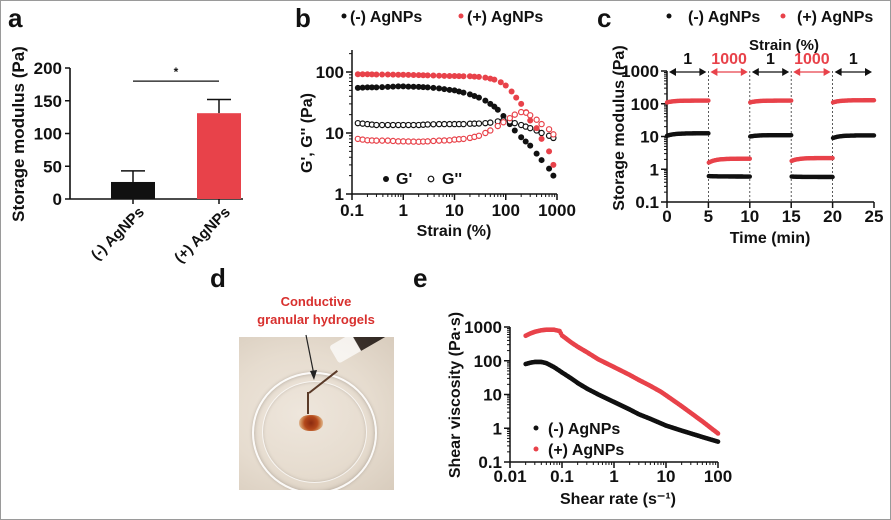  What do you see at coordinates (506, 210) in the screenshot?
I see `x-tick-label: 100` at bounding box center [506, 210].